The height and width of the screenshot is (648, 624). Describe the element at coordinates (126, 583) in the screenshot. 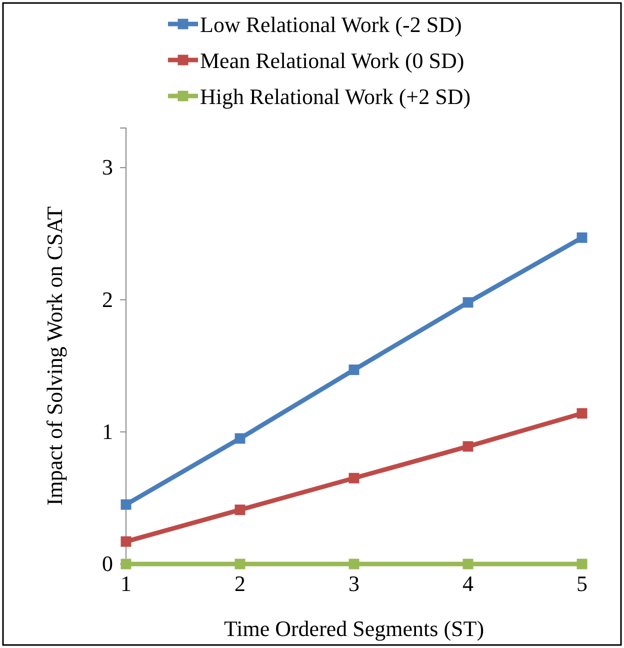

I see `x-tick-label: 1` at that location.